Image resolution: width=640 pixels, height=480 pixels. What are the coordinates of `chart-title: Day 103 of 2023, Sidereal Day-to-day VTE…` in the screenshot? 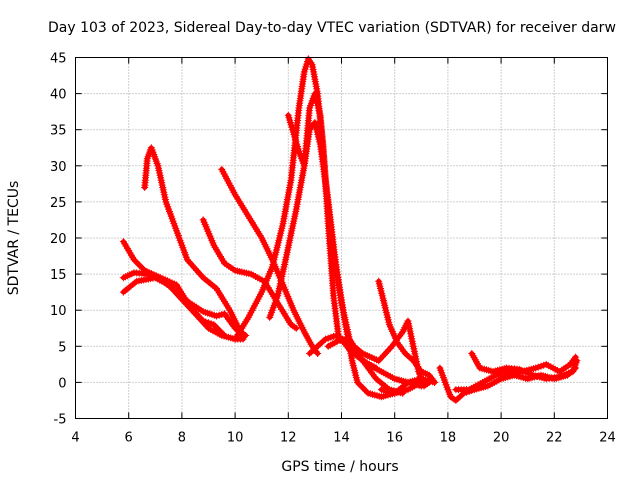 It's located at (332, 28).